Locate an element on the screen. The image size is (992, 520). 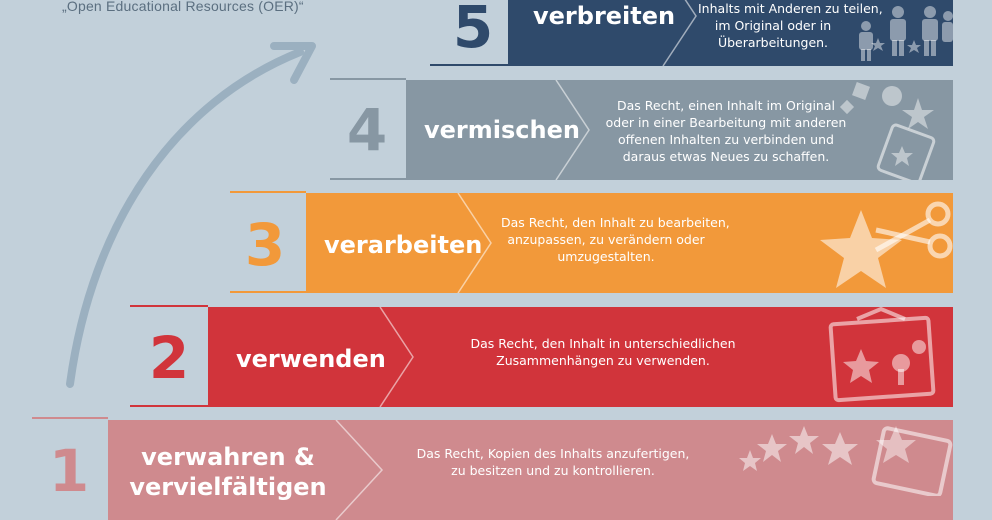
step-3-desc-line: Das Recht, den Inhalt zu bearbeiten, is located at coordinates (615, 222).